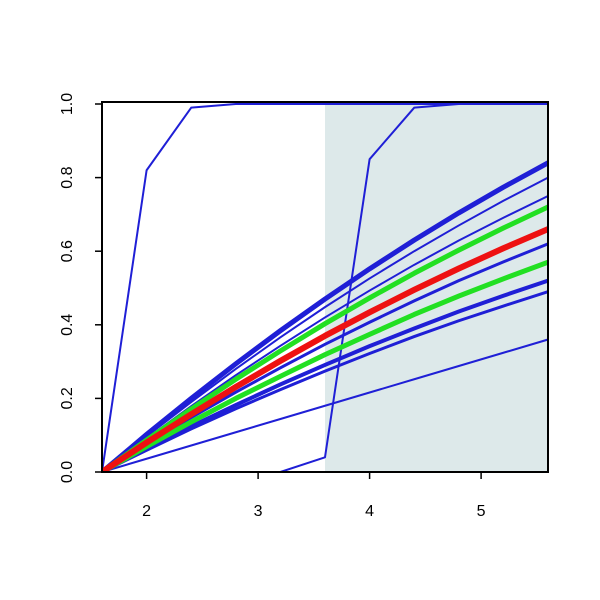  Describe the element at coordinates (258, 511) in the screenshot. I see `x-tick-label: 3` at that location.